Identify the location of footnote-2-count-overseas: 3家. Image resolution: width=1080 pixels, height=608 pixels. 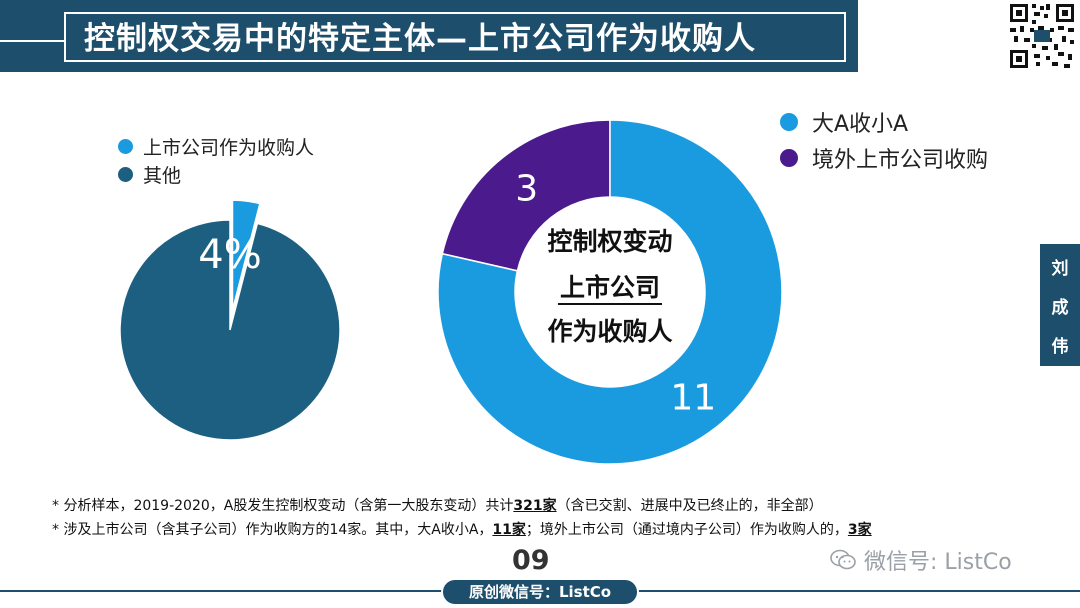
(859, 530).